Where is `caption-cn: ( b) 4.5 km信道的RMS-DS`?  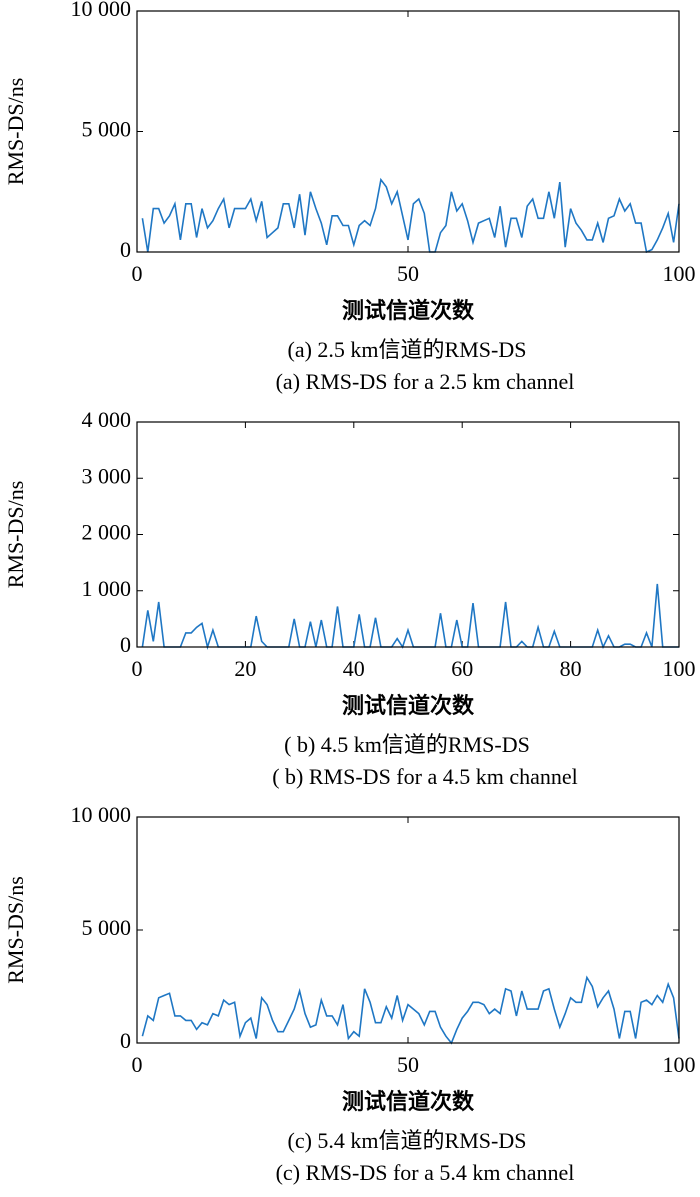
caption-cn: ( b) 4.5 km信道的RMS-DS is located at coordinates (407, 744).